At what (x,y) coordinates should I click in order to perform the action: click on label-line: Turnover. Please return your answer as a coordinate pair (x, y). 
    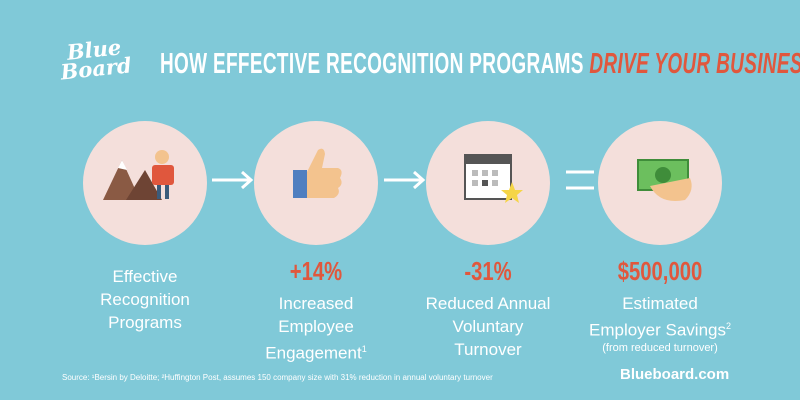
    Looking at the image, I should click on (488, 349).